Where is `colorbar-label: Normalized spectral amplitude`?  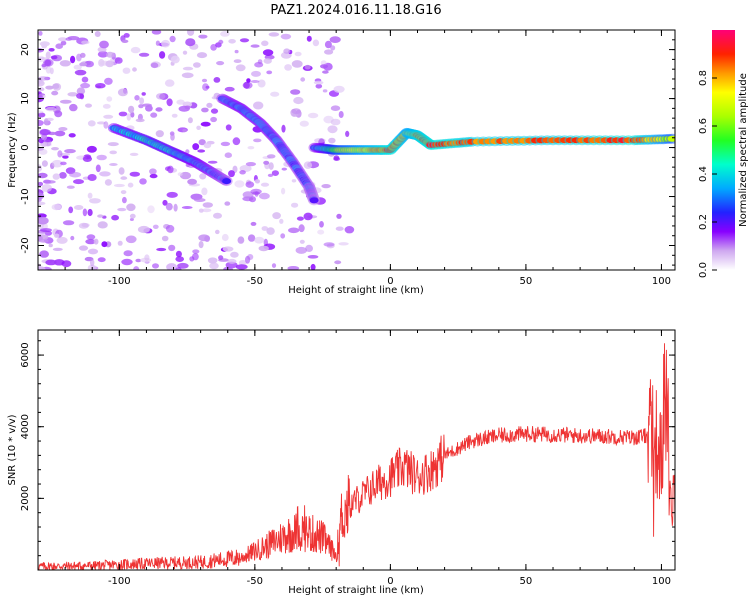 colorbar-label: Normalized spectral amplitude is located at coordinates (743, 150).